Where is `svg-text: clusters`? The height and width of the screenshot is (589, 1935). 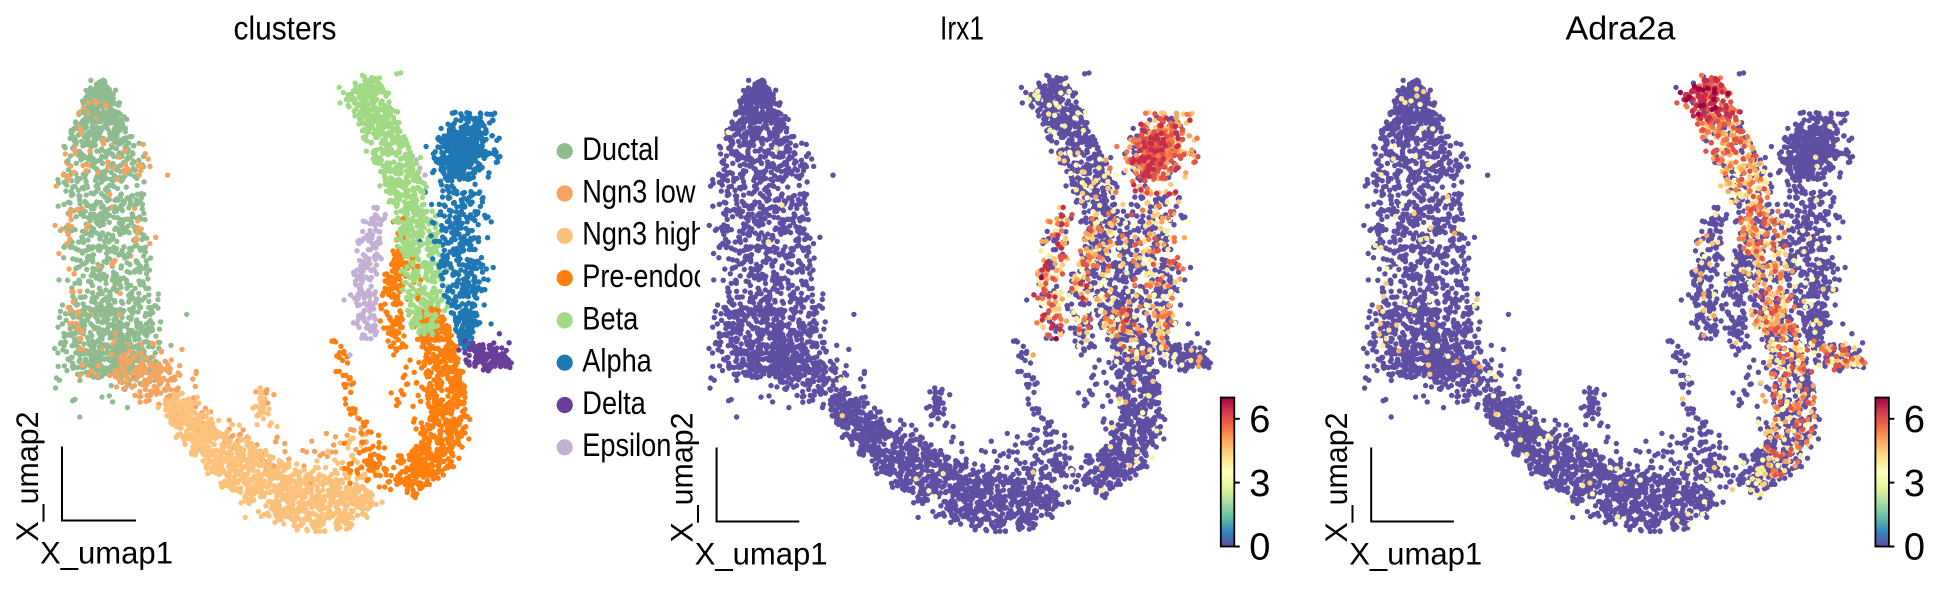
svg-text: clusters is located at coordinates (285, 28).